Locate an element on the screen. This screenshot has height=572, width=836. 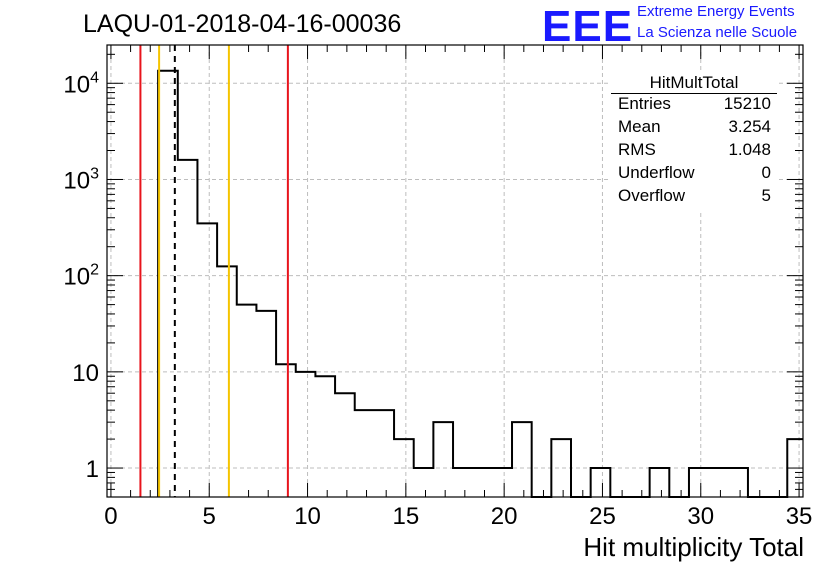
x-tick-label: 5 is located at coordinates (209, 516).